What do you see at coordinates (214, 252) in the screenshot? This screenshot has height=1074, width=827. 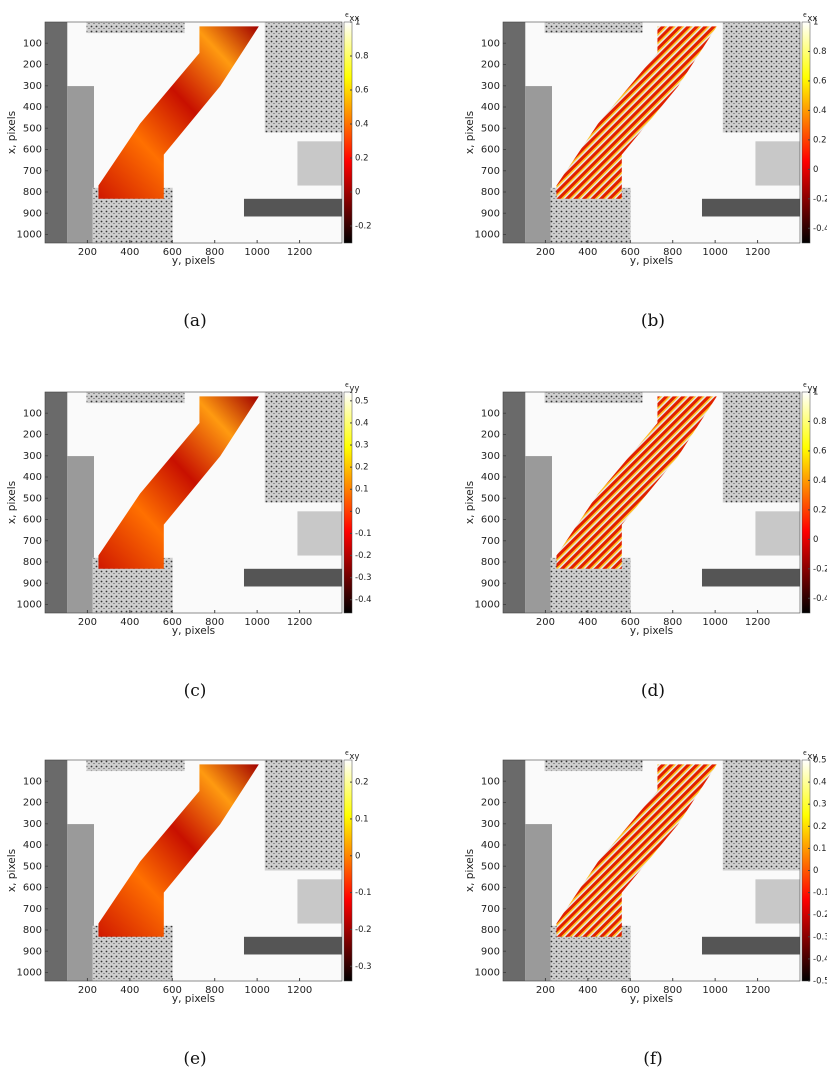 I see `x-tick-label: 800` at bounding box center [214, 252].